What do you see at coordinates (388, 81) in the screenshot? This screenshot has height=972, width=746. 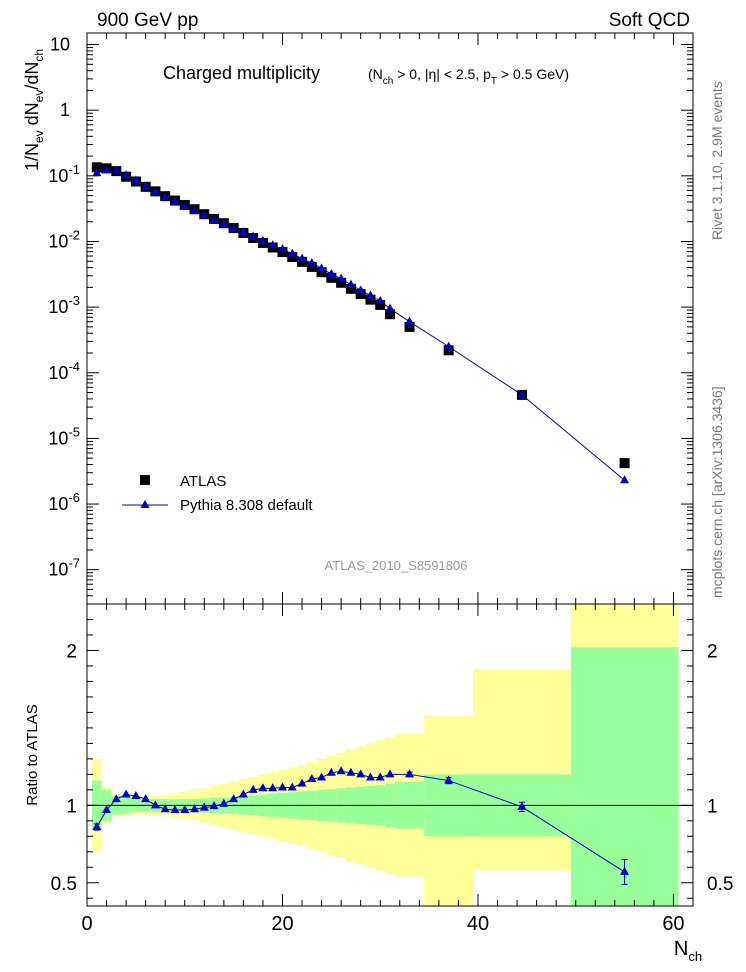 I see `subtitle-ch-subscript: ch` at bounding box center [388, 81].